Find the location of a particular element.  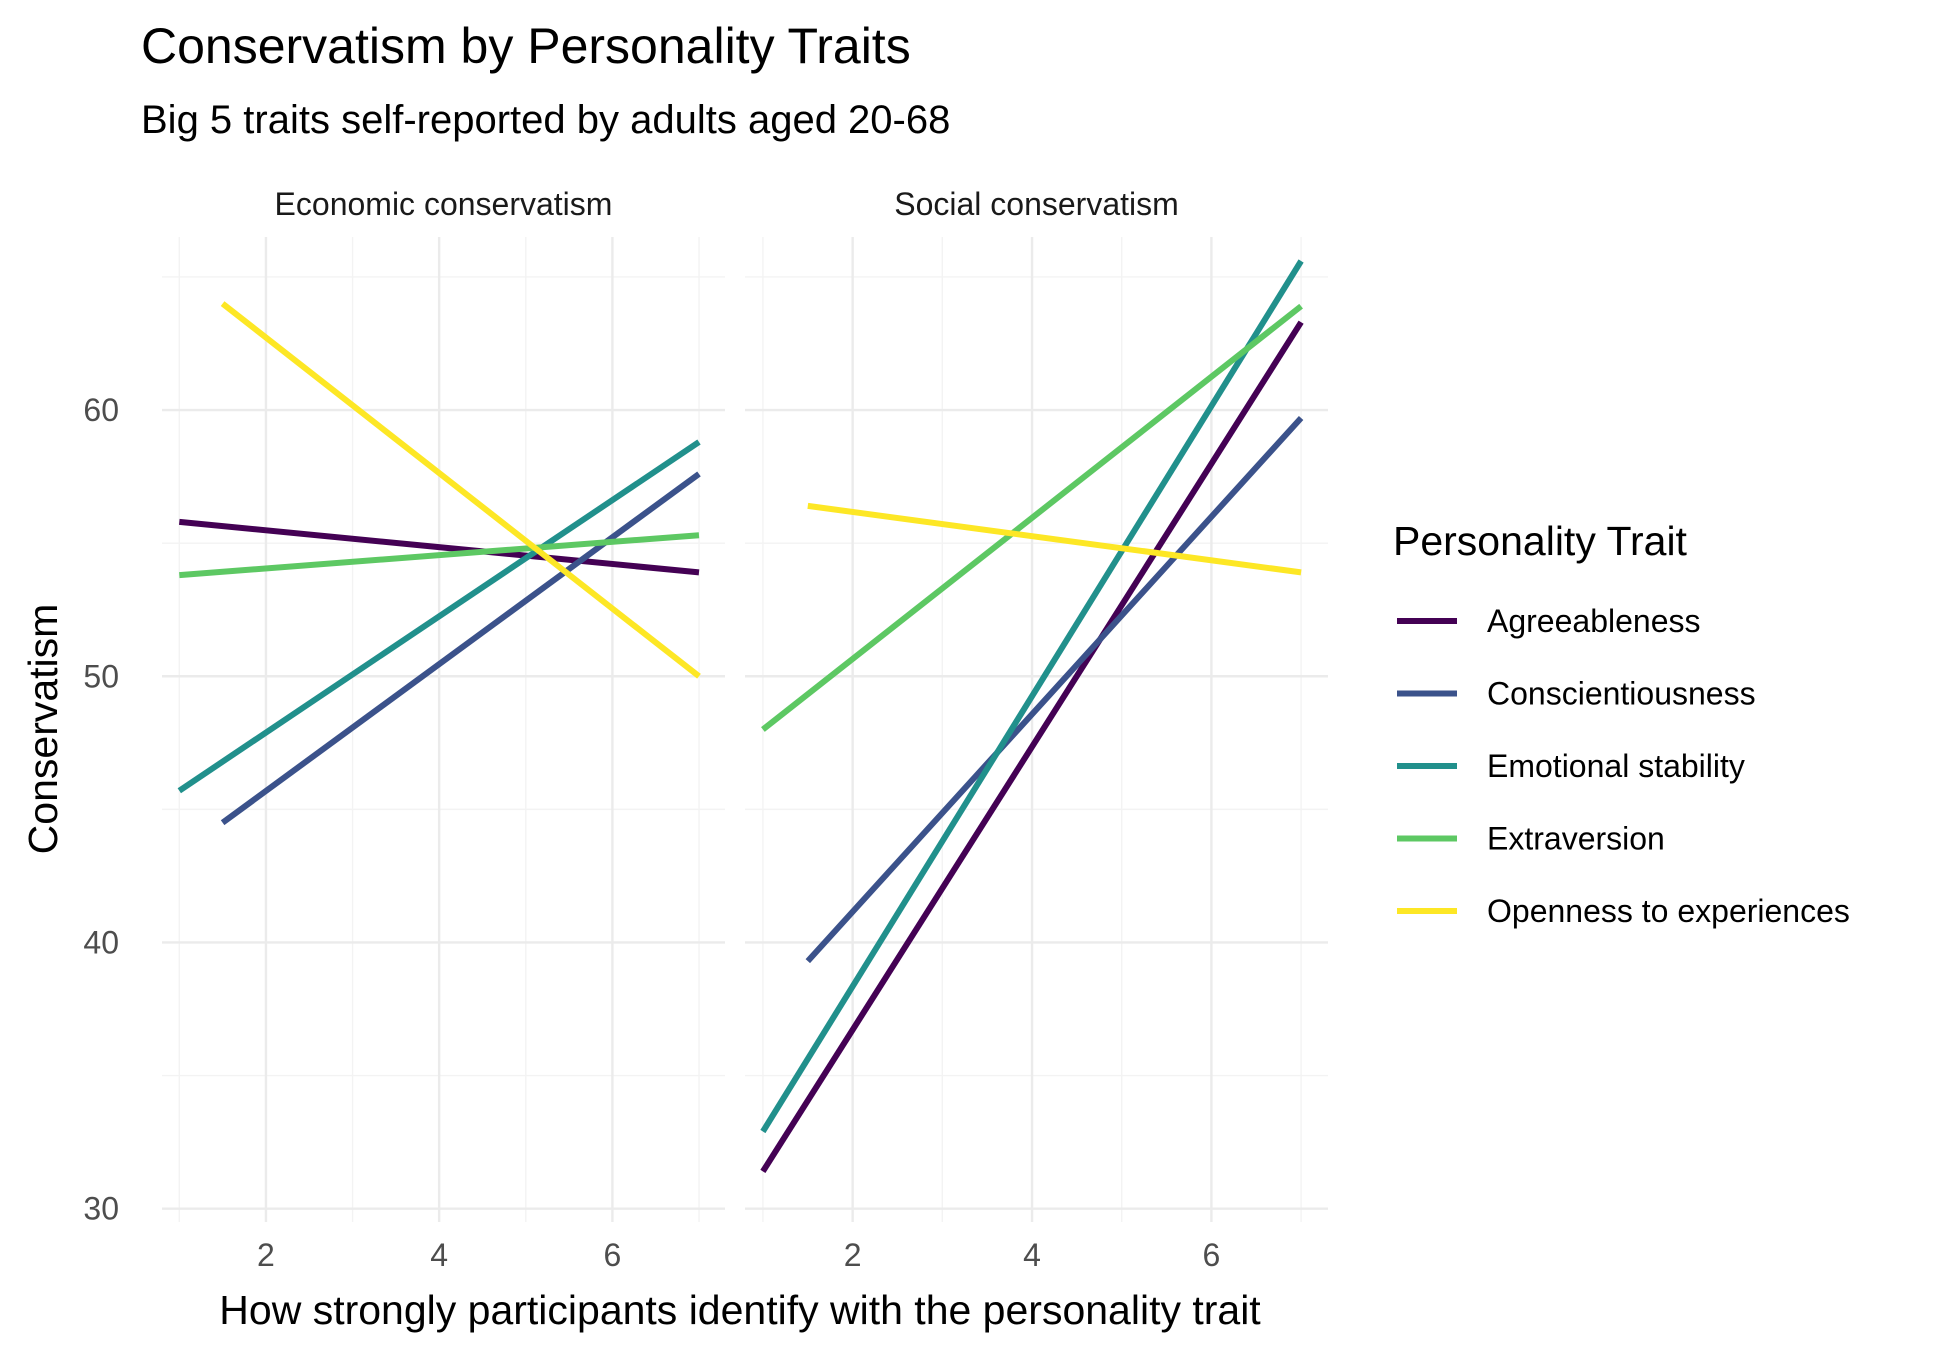

y-tick-label: 40 is located at coordinates (101, 942).